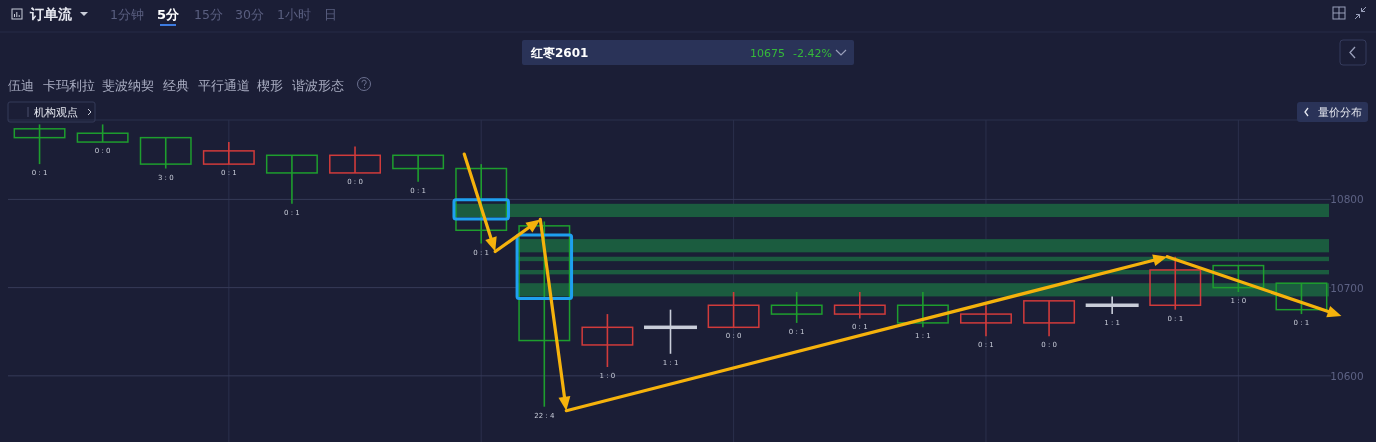 The height and width of the screenshot is (442, 1376). What do you see at coordinates (1347, 287) in the screenshot?
I see `y-tick-label: 10700` at bounding box center [1347, 287].